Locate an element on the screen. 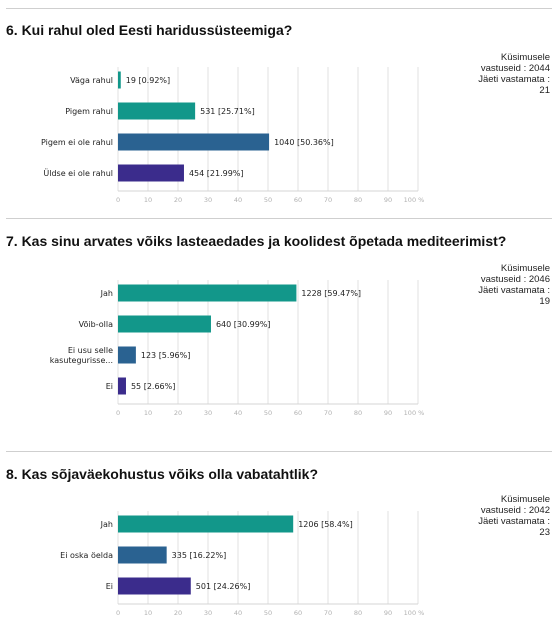  category-label: Võib-olla is located at coordinates (96, 324).